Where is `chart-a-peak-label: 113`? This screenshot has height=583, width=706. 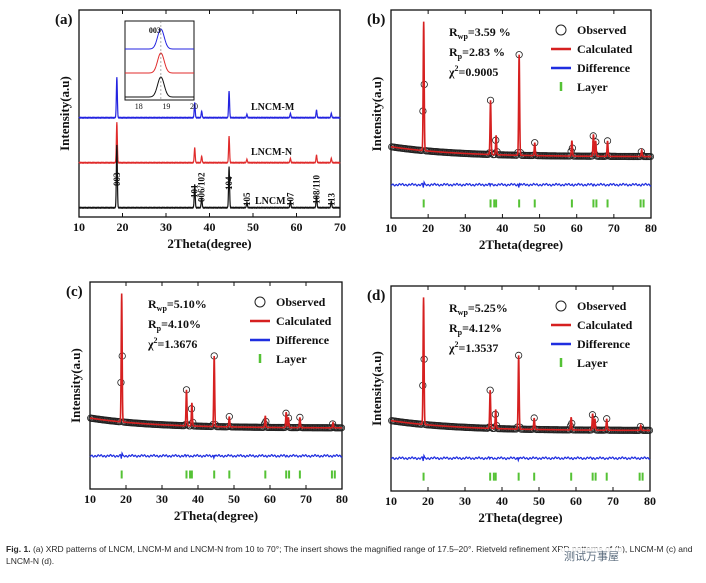 chart-a-peak-label: 113 is located at coordinates (331, 199).